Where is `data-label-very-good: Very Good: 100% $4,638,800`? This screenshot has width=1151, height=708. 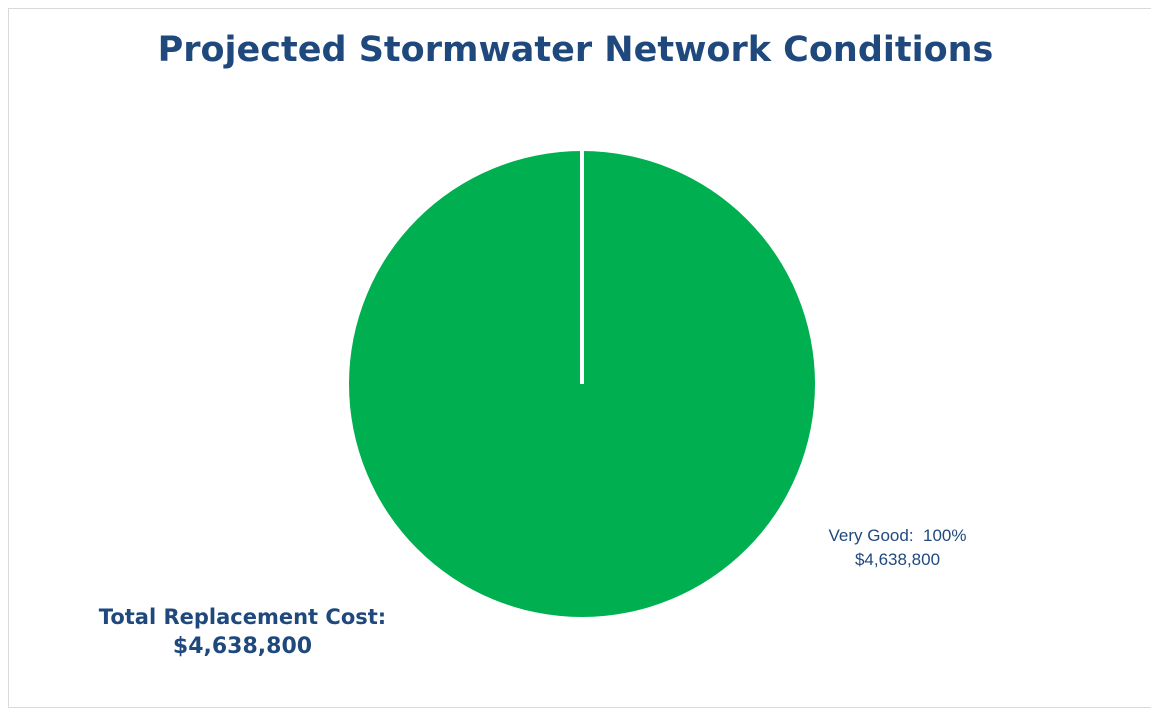 data-label-very-good: Very Good: 100% $4,638,800 is located at coordinates (897, 548).